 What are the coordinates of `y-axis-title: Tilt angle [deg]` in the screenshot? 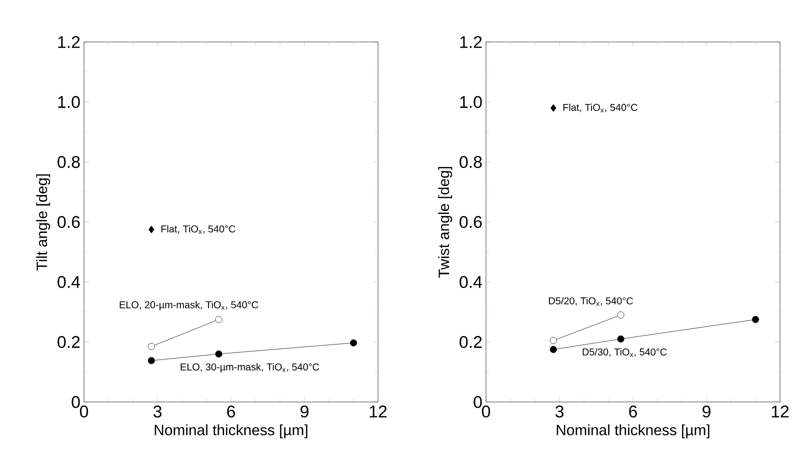 It's located at (43, 222).